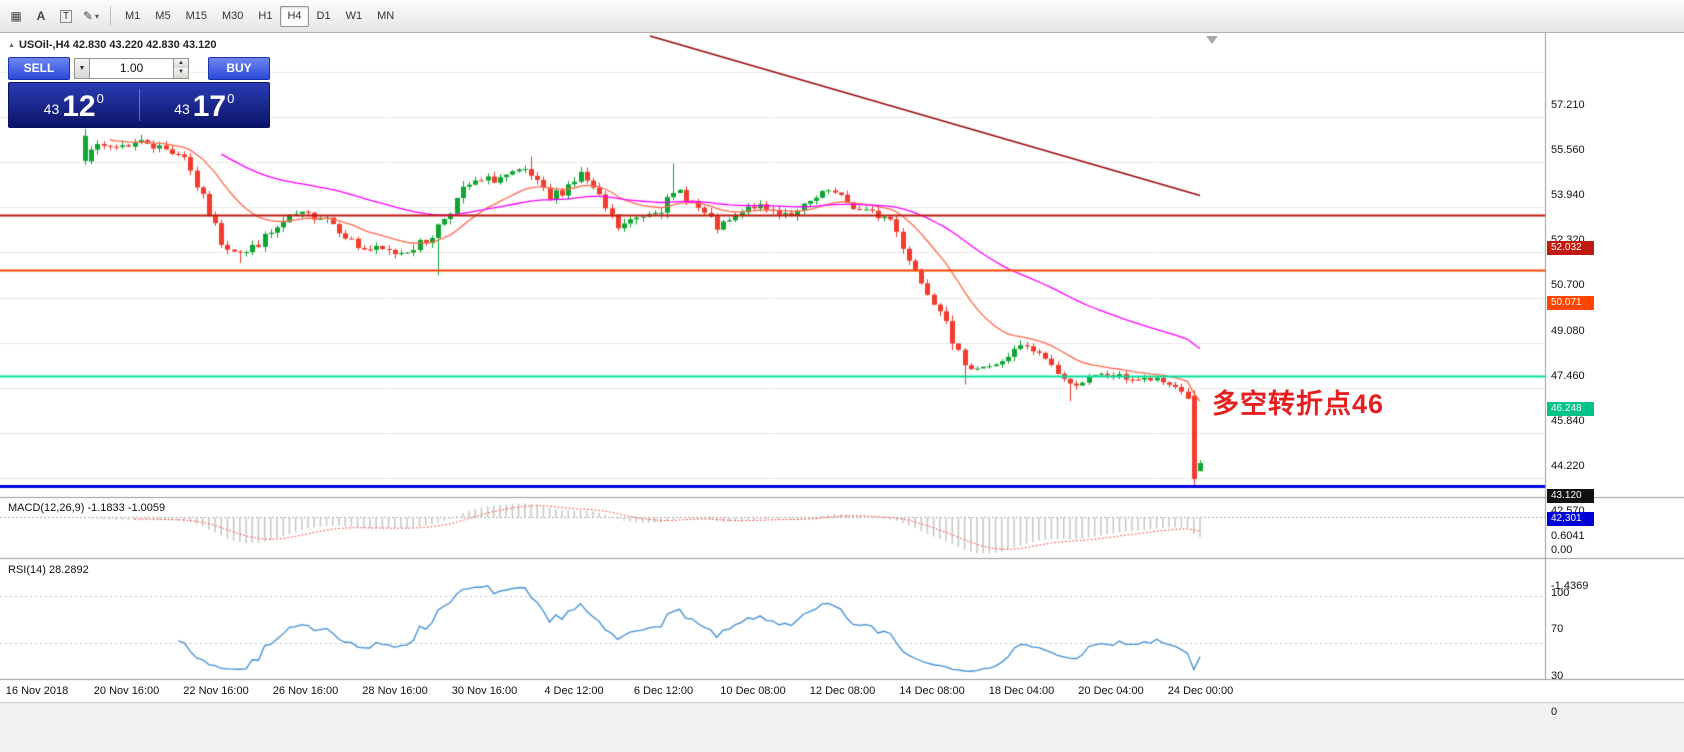  What do you see at coordinates (1568, 285) in the screenshot?
I see `price-axis-label: 50.700` at bounding box center [1568, 285].